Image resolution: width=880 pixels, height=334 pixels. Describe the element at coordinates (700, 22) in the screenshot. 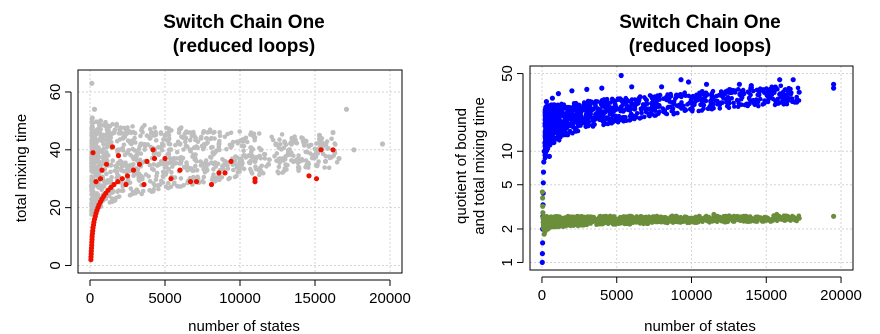

I see `right-chart-title: Switch Chain One` at that location.